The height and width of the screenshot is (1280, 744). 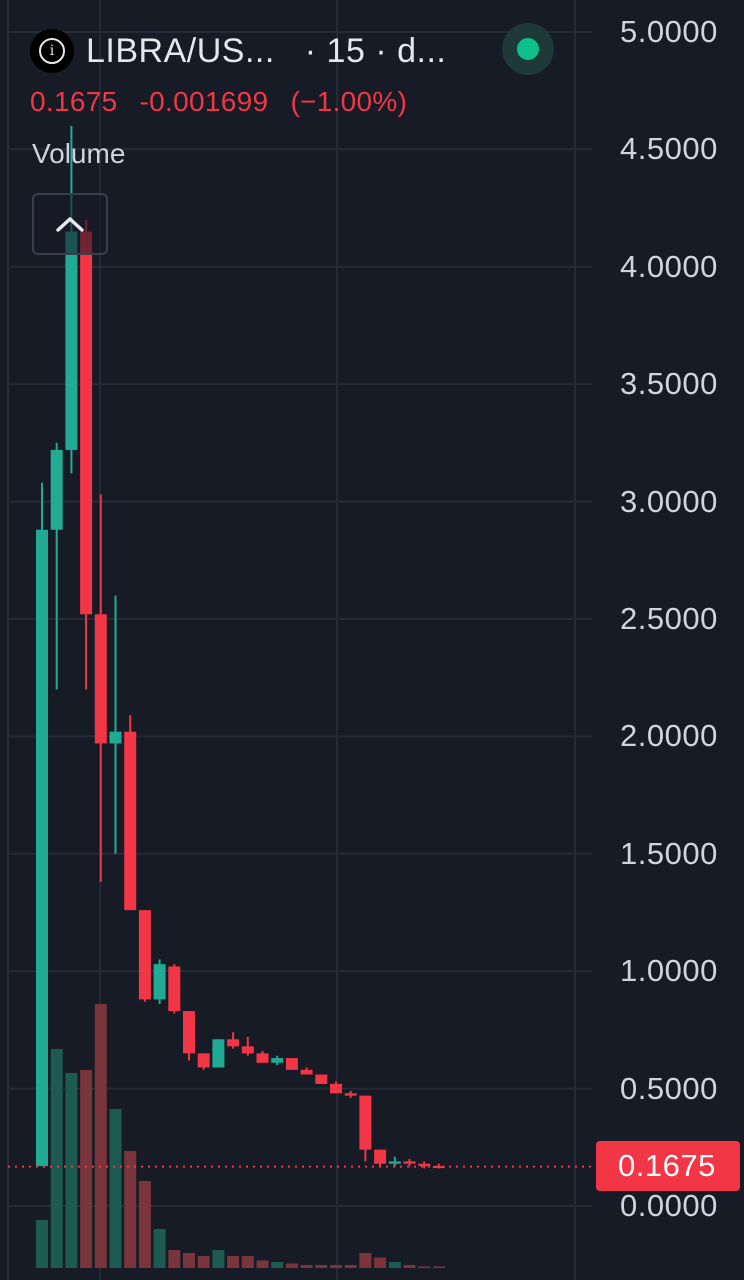 I want to click on price-axis-tick-label: 1.5000, so click(x=669, y=853).